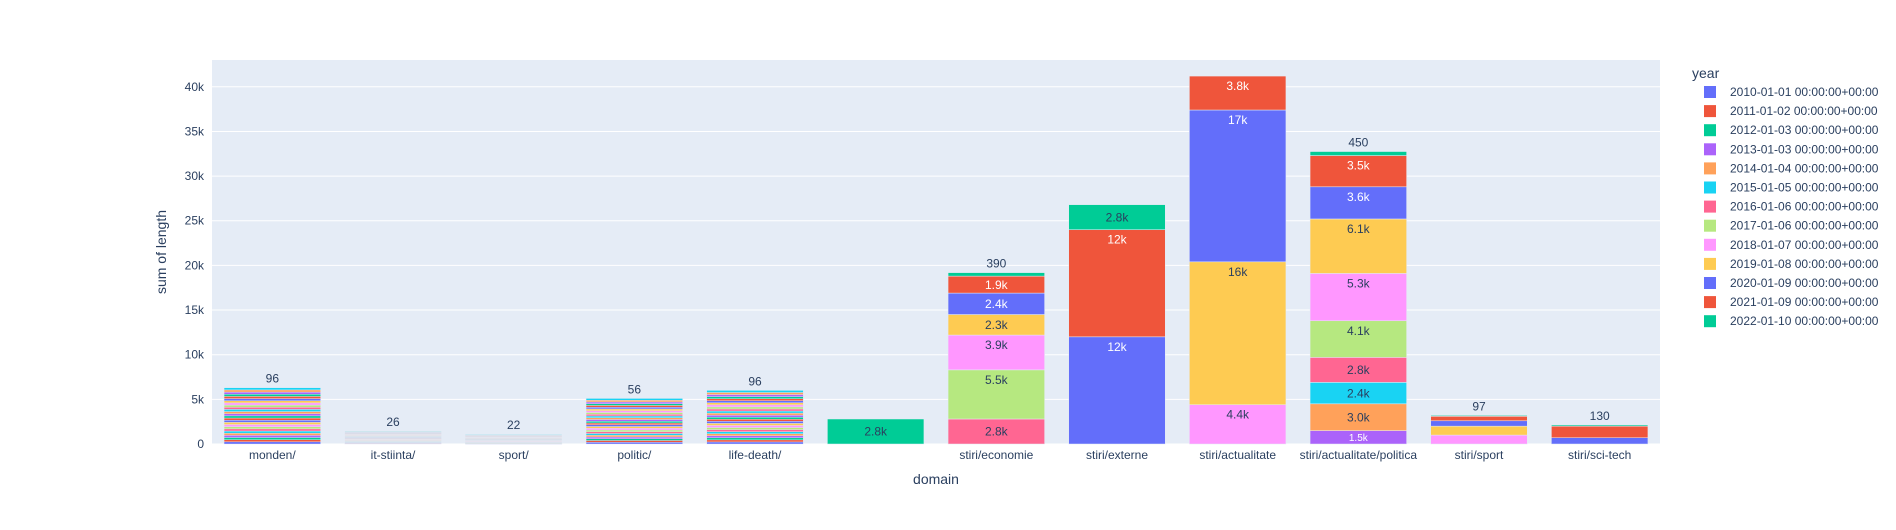  What do you see at coordinates (1804, 226) in the screenshot?
I see `legend-label: 2017-01-06 00:00:00+00:00` at bounding box center [1804, 226].